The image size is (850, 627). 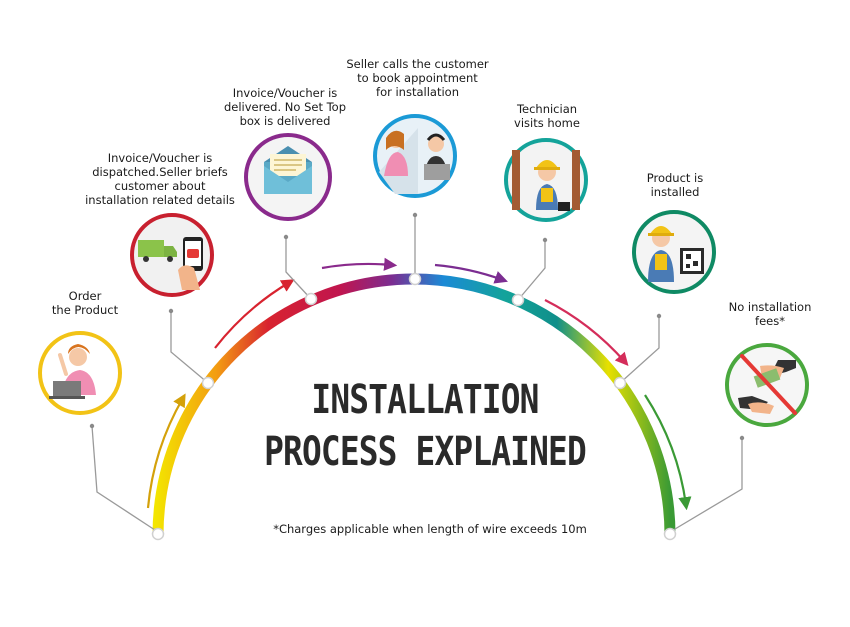 I want to click on connector-order, so click(x=125, y=479).